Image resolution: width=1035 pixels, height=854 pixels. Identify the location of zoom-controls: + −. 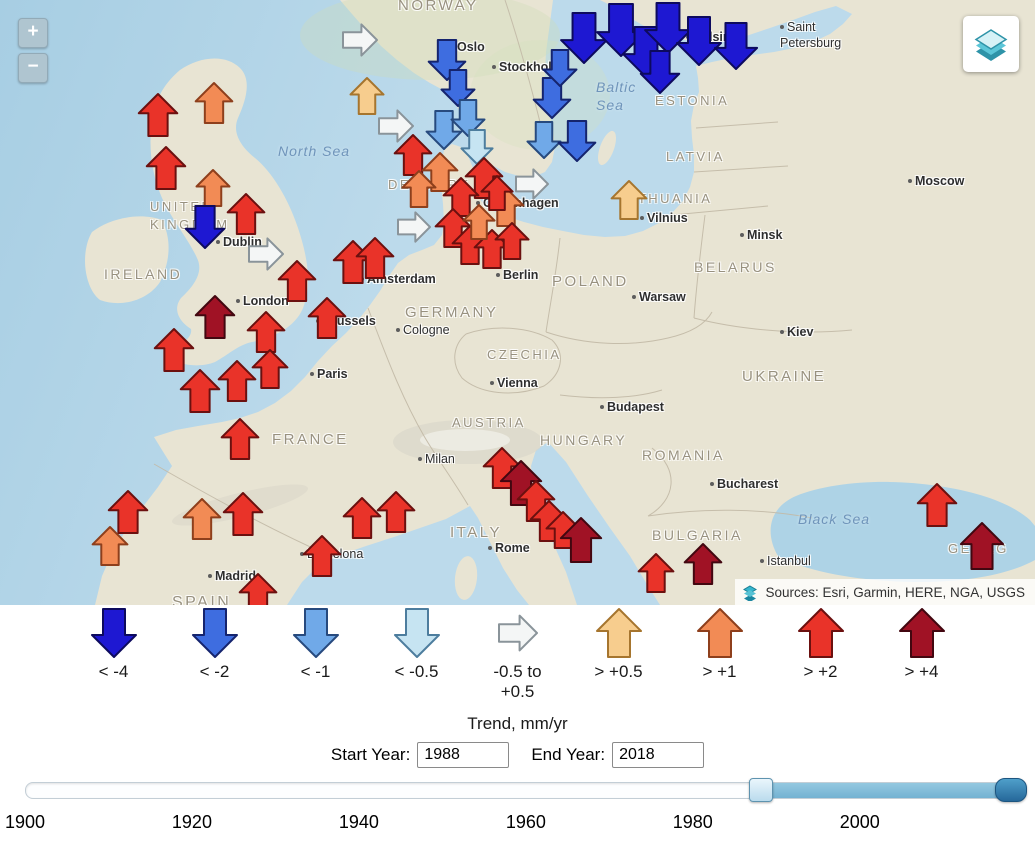
(33, 53).